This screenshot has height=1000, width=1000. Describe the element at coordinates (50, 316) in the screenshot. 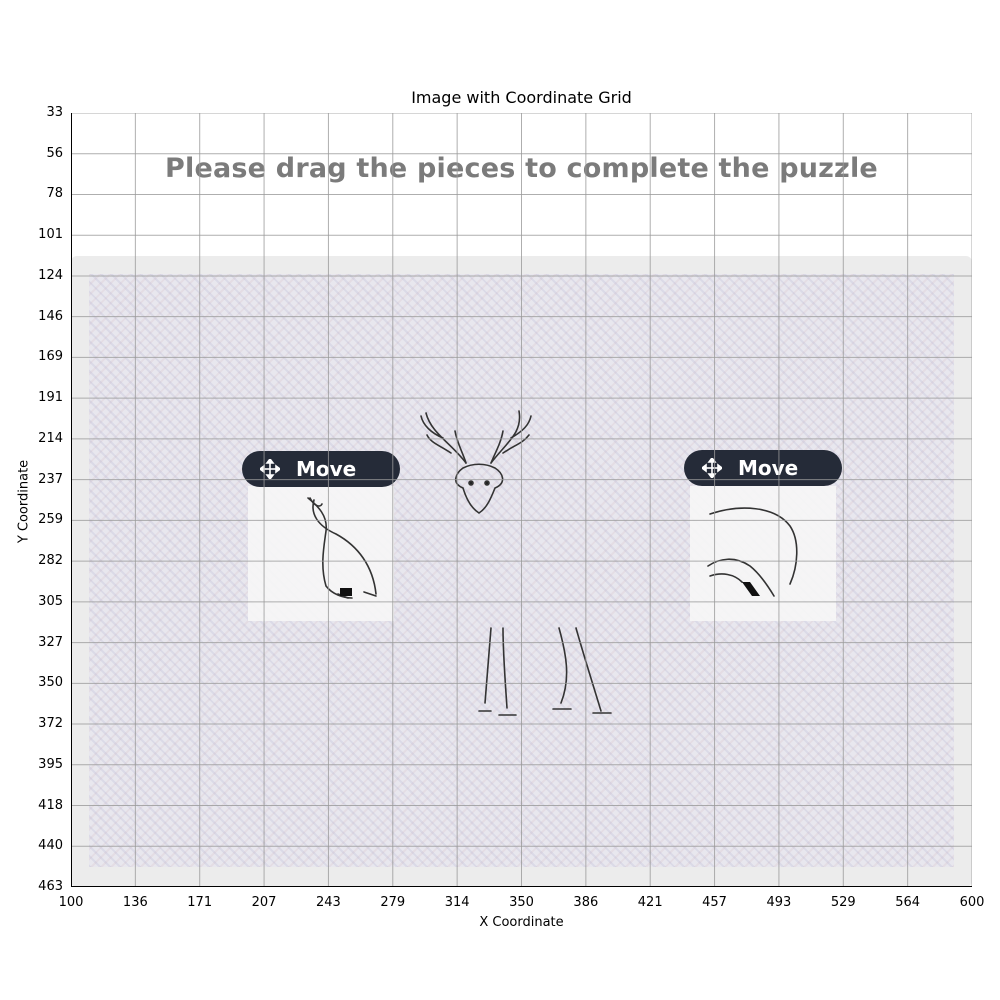

I see `y-tick-label: 146` at that location.